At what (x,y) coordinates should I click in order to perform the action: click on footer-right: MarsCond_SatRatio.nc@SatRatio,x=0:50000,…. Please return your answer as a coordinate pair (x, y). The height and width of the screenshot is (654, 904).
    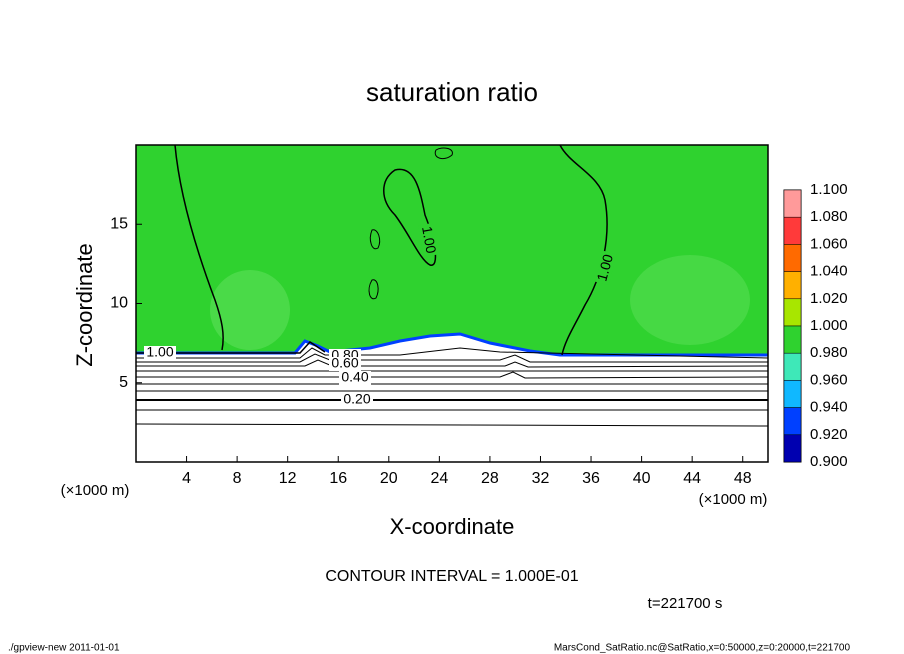
    Looking at the image, I should click on (702, 648).